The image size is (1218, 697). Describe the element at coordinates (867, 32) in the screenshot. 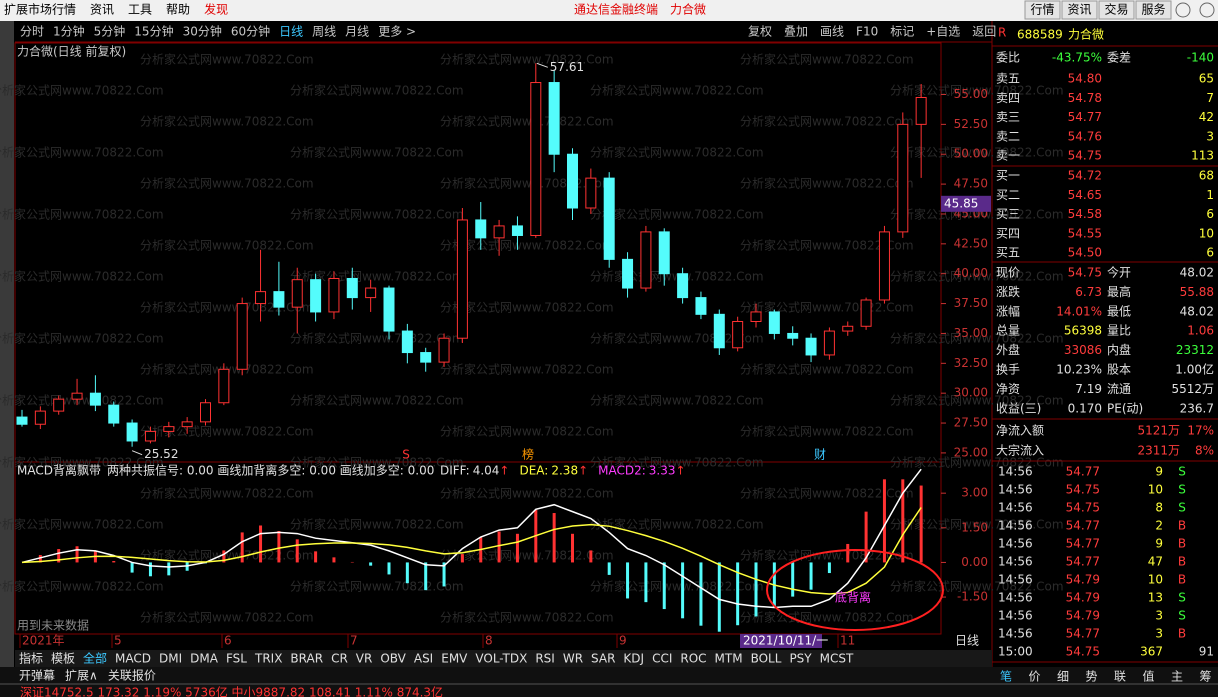

I see `tool-button: F10` at that location.